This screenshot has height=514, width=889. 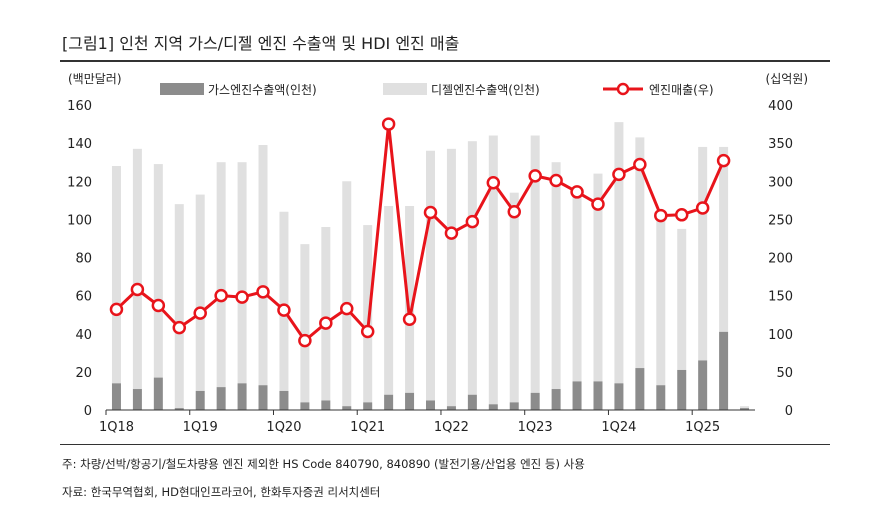 What do you see at coordinates (702, 427) in the screenshot?
I see `x-tick-label: 1Q25` at bounding box center [702, 427].